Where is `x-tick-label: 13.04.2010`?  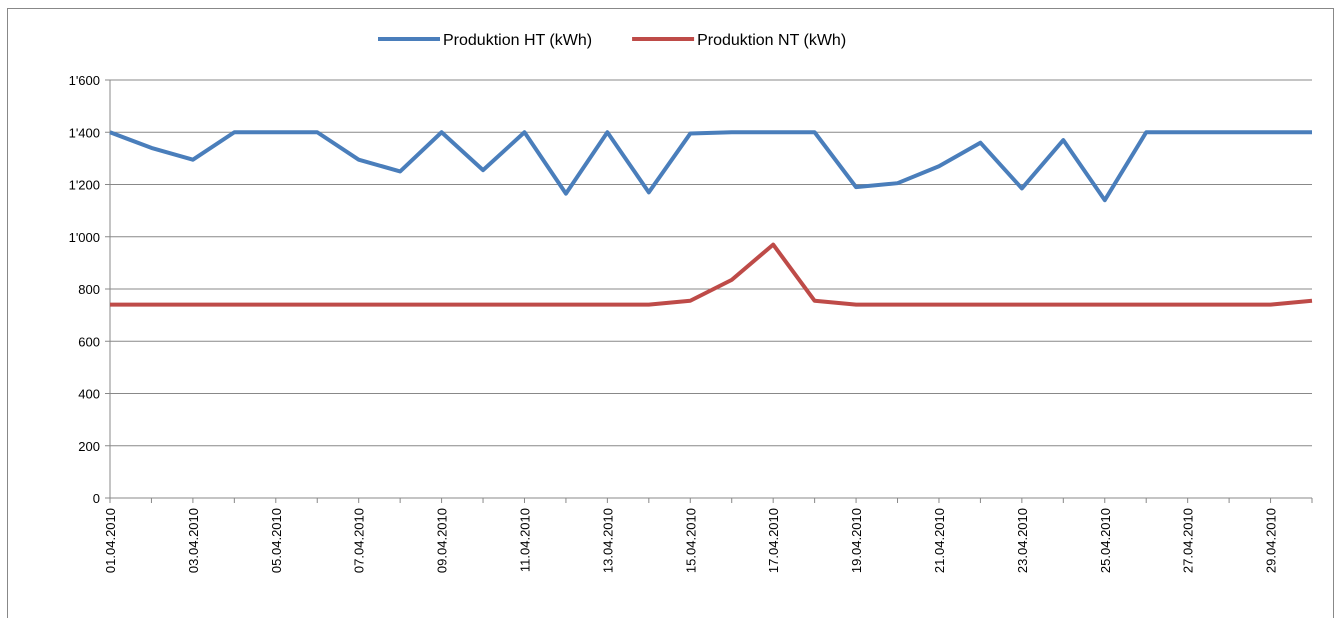
x-tick-label: 13.04.2010 is located at coordinates (607, 540).